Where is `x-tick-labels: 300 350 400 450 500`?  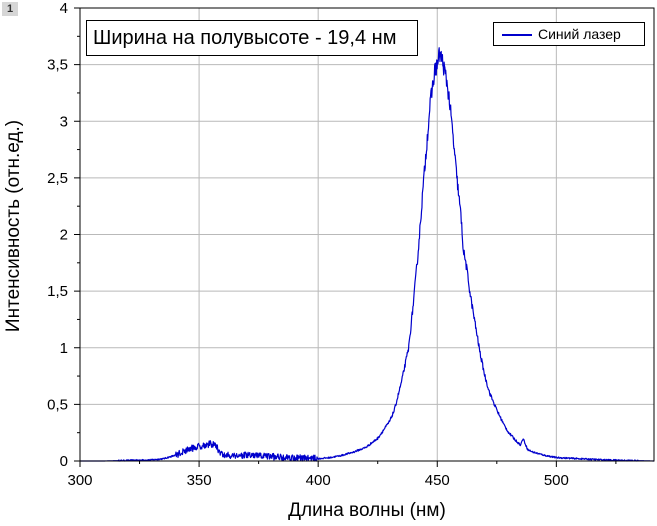 x-tick-labels: 300 350 400 450 500 is located at coordinates (317, 480).